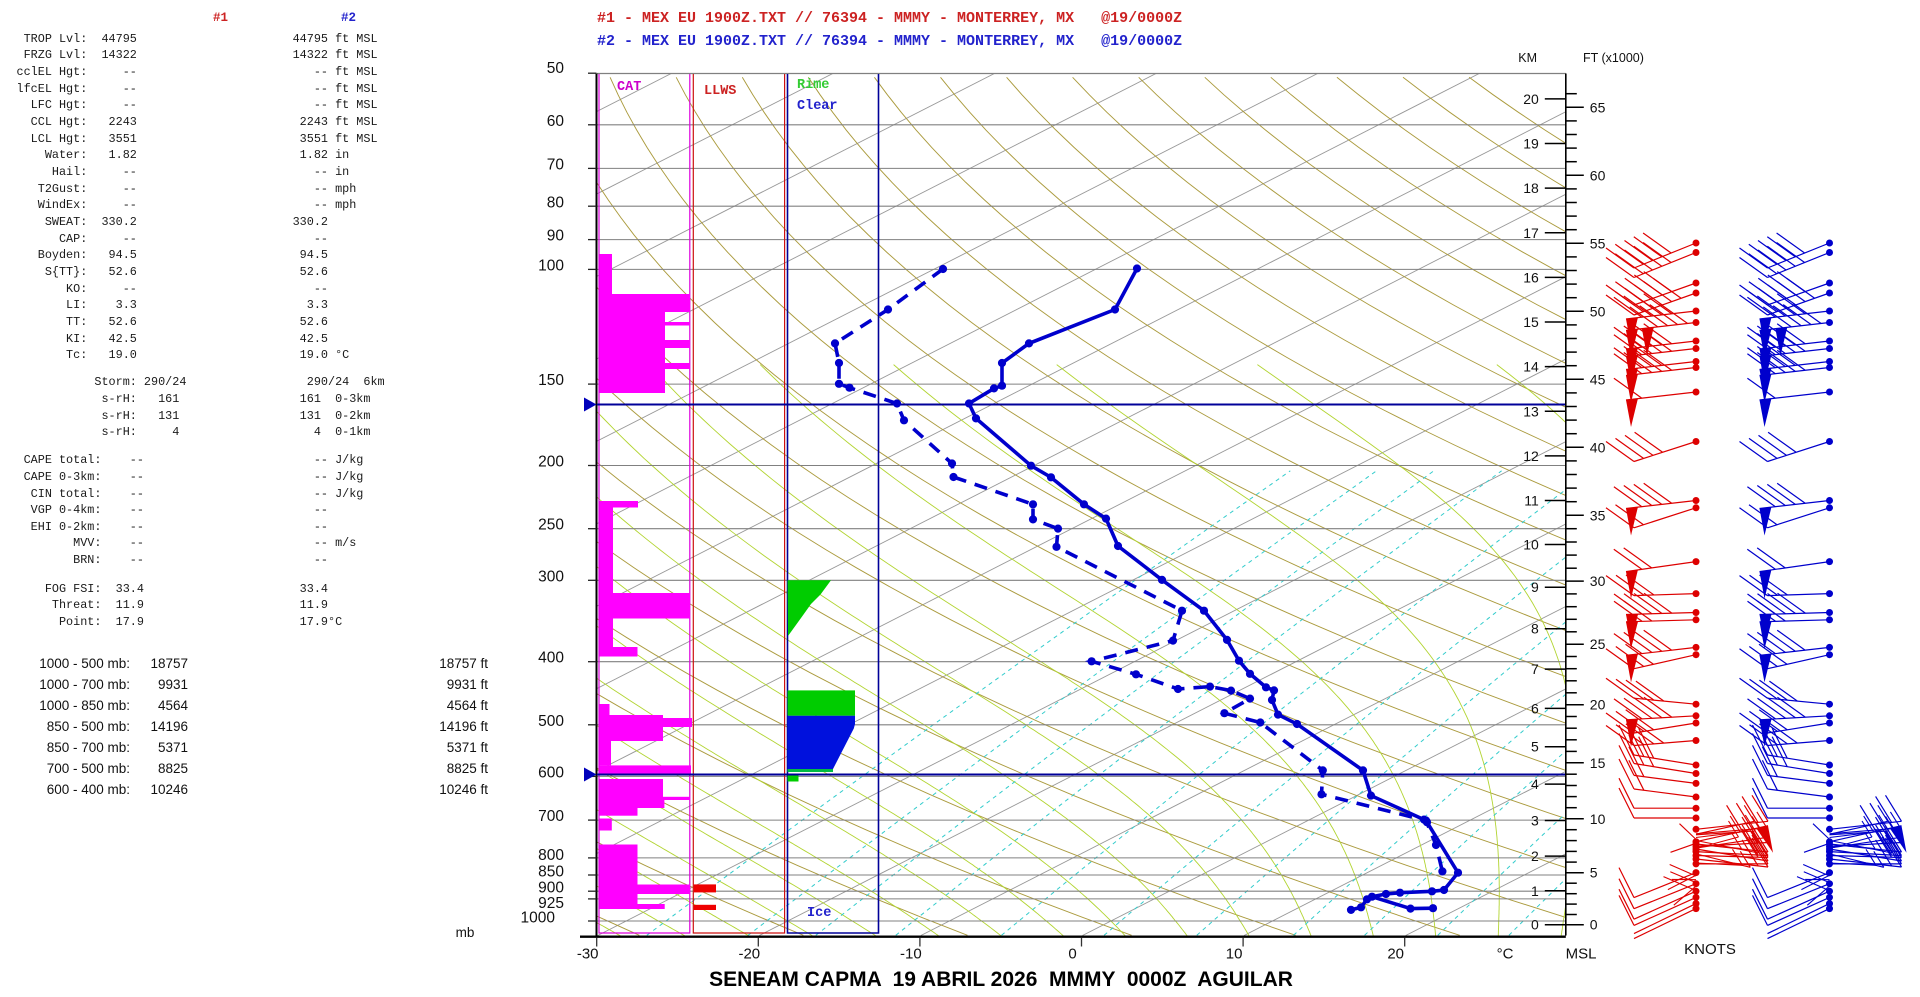 This screenshot has height=997, width=1920. I want to click on svg-text: °C, so click(1505, 954).